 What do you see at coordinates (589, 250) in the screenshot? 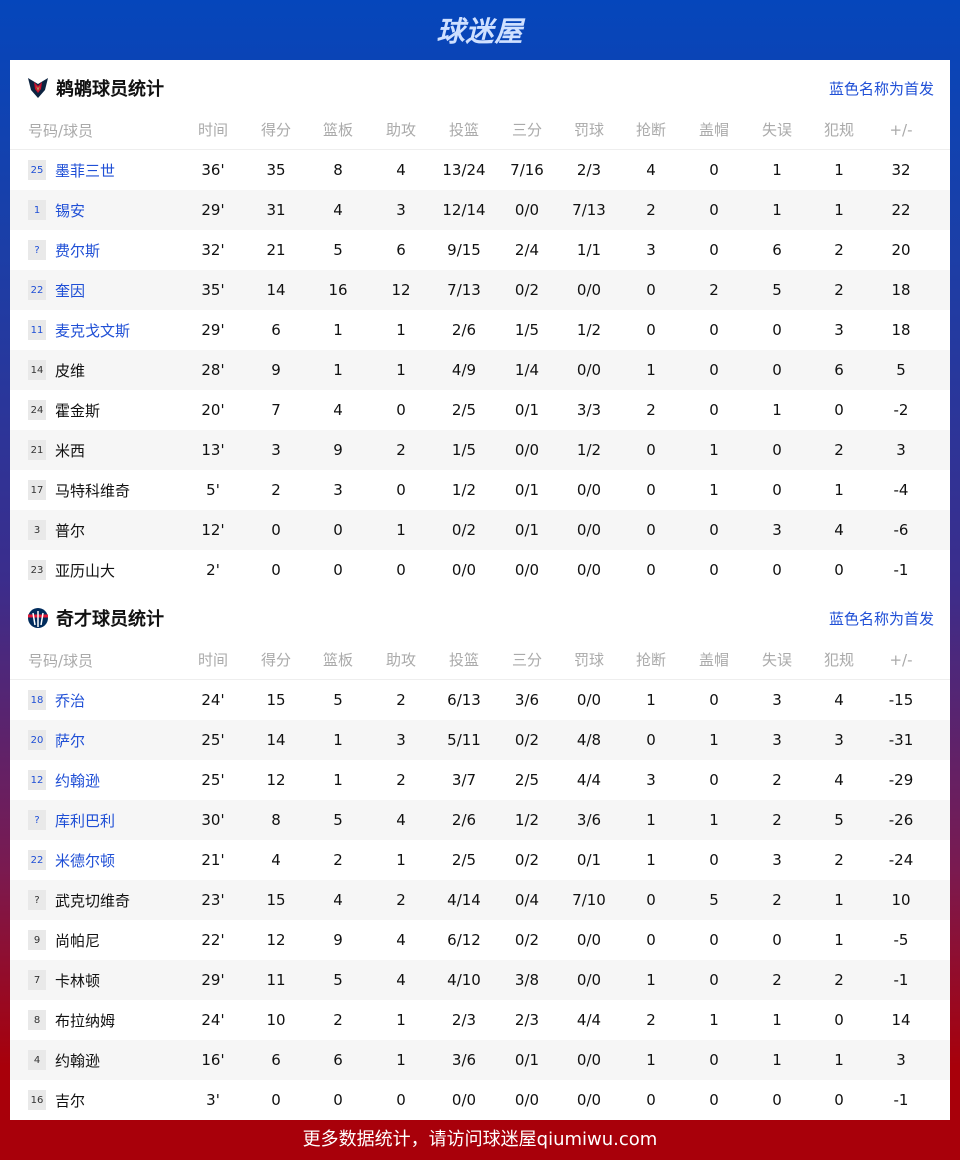
I see `stat-cell: 1/1` at bounding box center [589, 250].